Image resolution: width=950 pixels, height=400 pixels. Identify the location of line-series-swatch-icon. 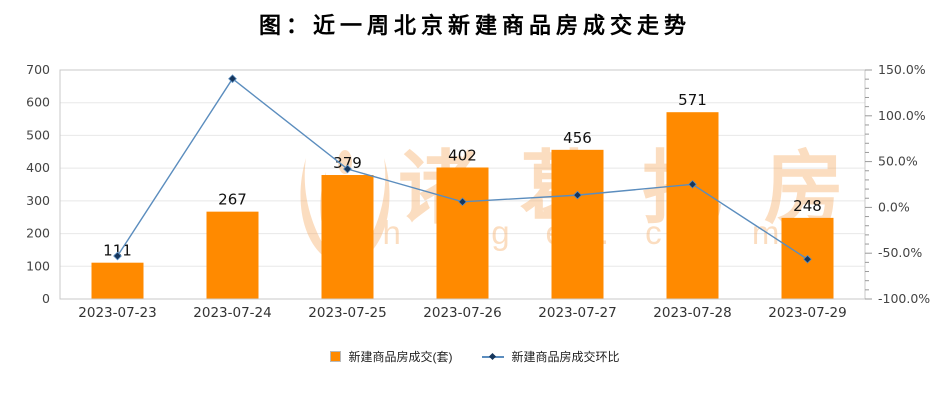
(493, 356).